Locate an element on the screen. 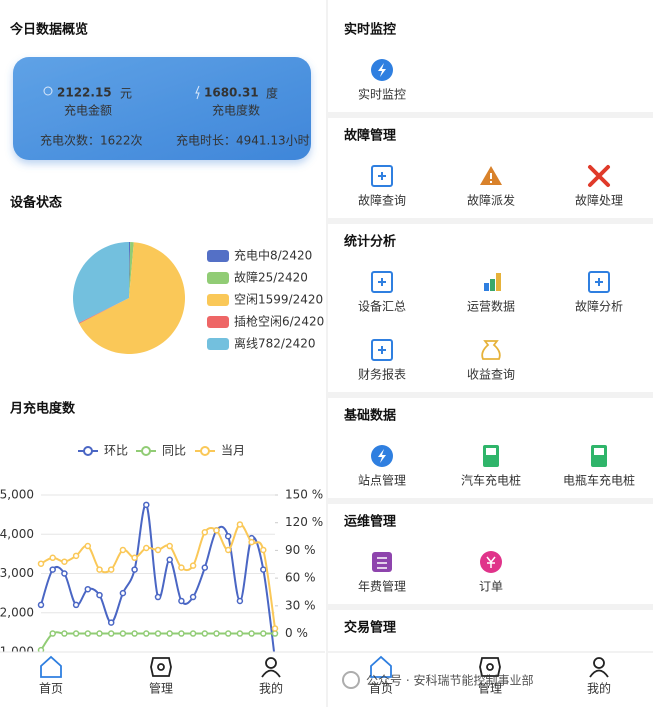  y-tick-label: 4,000 is located at coordinates (17, 534).